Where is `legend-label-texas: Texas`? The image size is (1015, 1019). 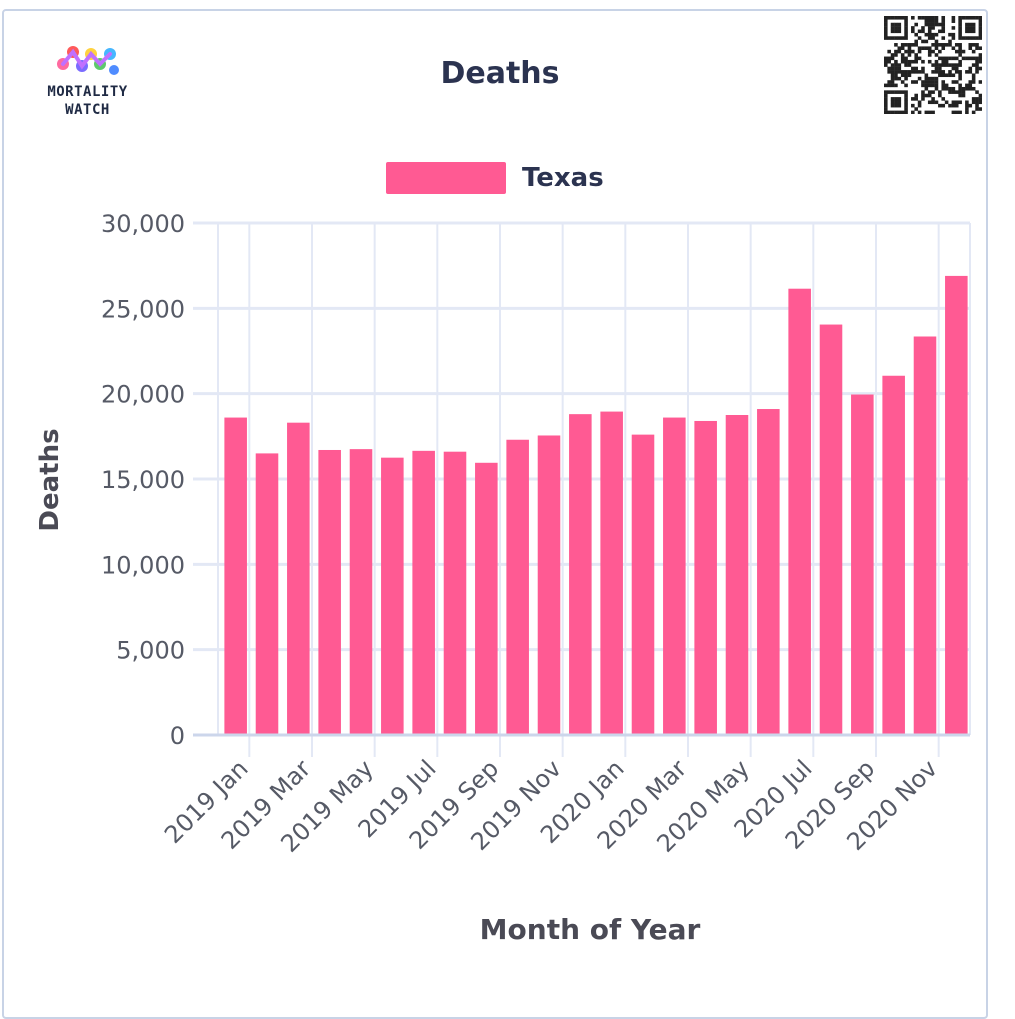
legend-label-texas: Texas is located at coordinates (563, 178).